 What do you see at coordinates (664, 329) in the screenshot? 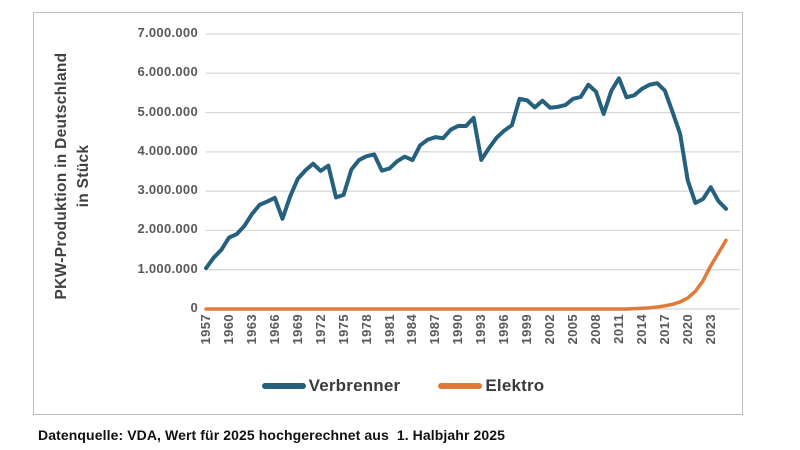
I see `x-tick-label: 2017` at bounding box center [664, 329].